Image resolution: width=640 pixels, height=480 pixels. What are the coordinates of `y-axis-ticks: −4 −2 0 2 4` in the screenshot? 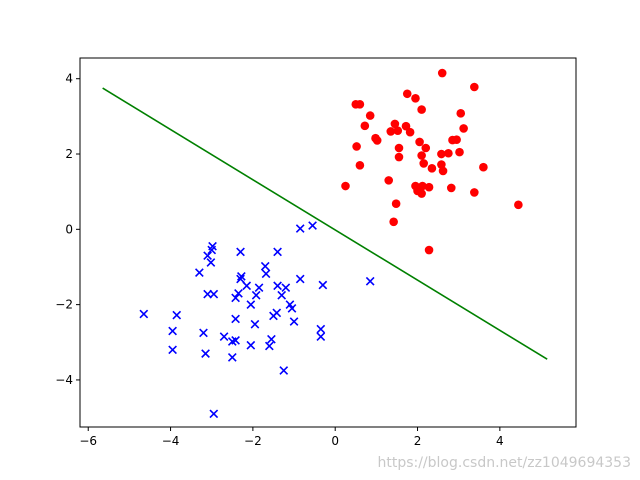 It's located at (67, 229).